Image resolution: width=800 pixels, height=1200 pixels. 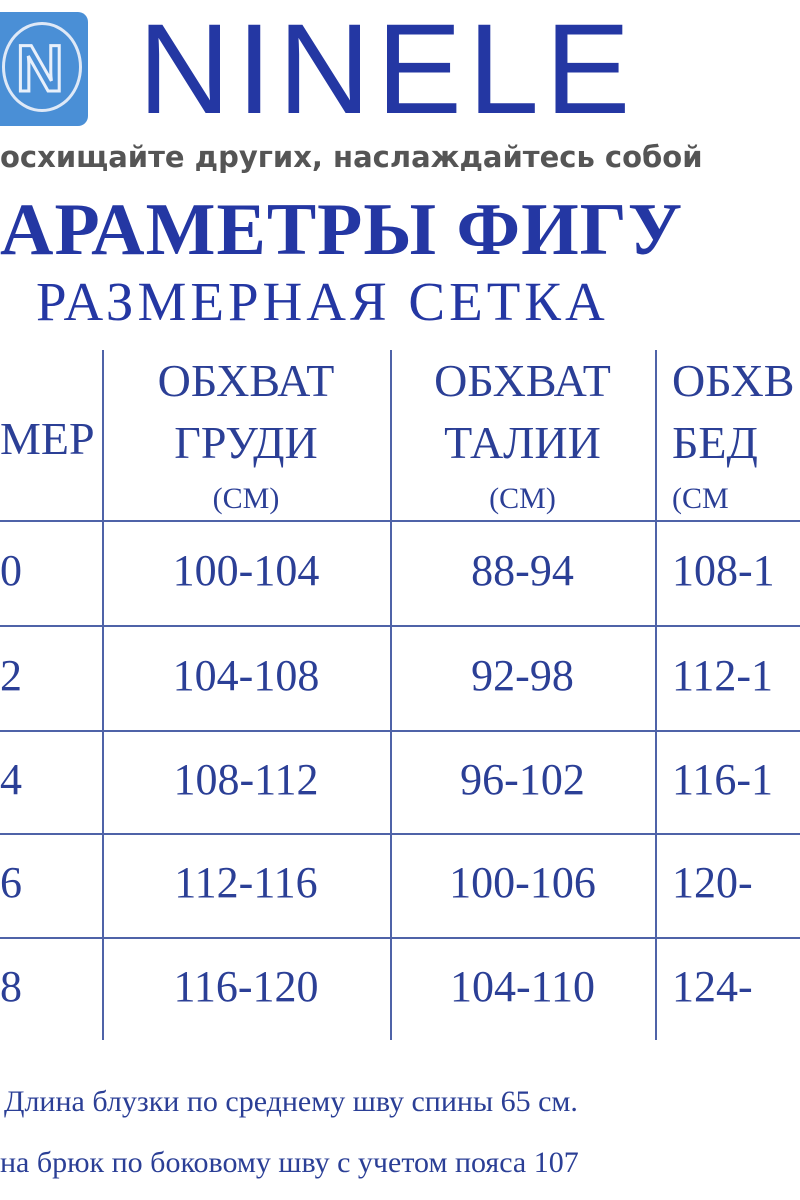 What do you see at coordinates (11, 675) in the screenshot?
I see `table-cell: 2` at bounding box center [11, 675].